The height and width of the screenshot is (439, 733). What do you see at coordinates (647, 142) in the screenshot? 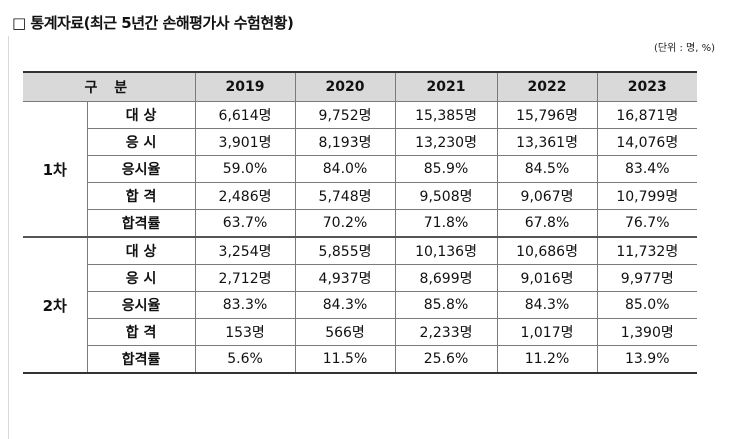
I see `table-cell: 14,076명` at bounding box center [647, 142].